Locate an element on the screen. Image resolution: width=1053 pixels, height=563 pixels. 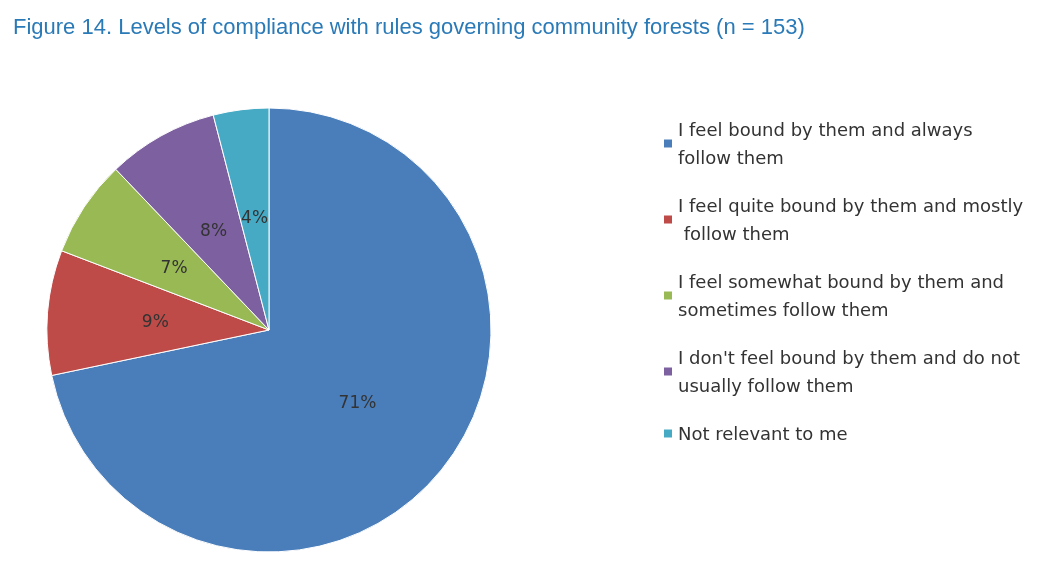
legend-label: I don't feel bound by them and do not usually follow them is located at coordinates (852, 371).